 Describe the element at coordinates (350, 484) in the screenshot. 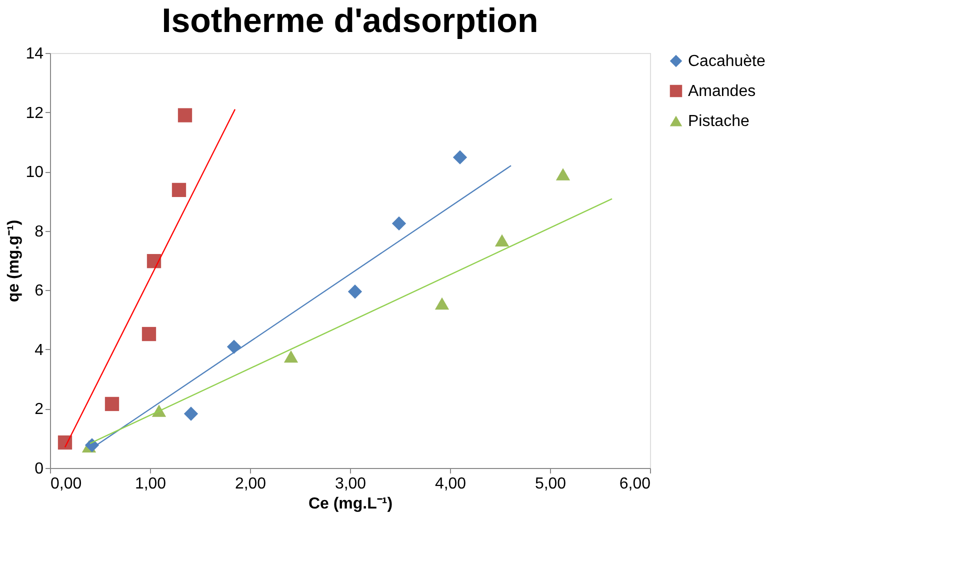

I see `x-tick-label: 3,00` at that location.